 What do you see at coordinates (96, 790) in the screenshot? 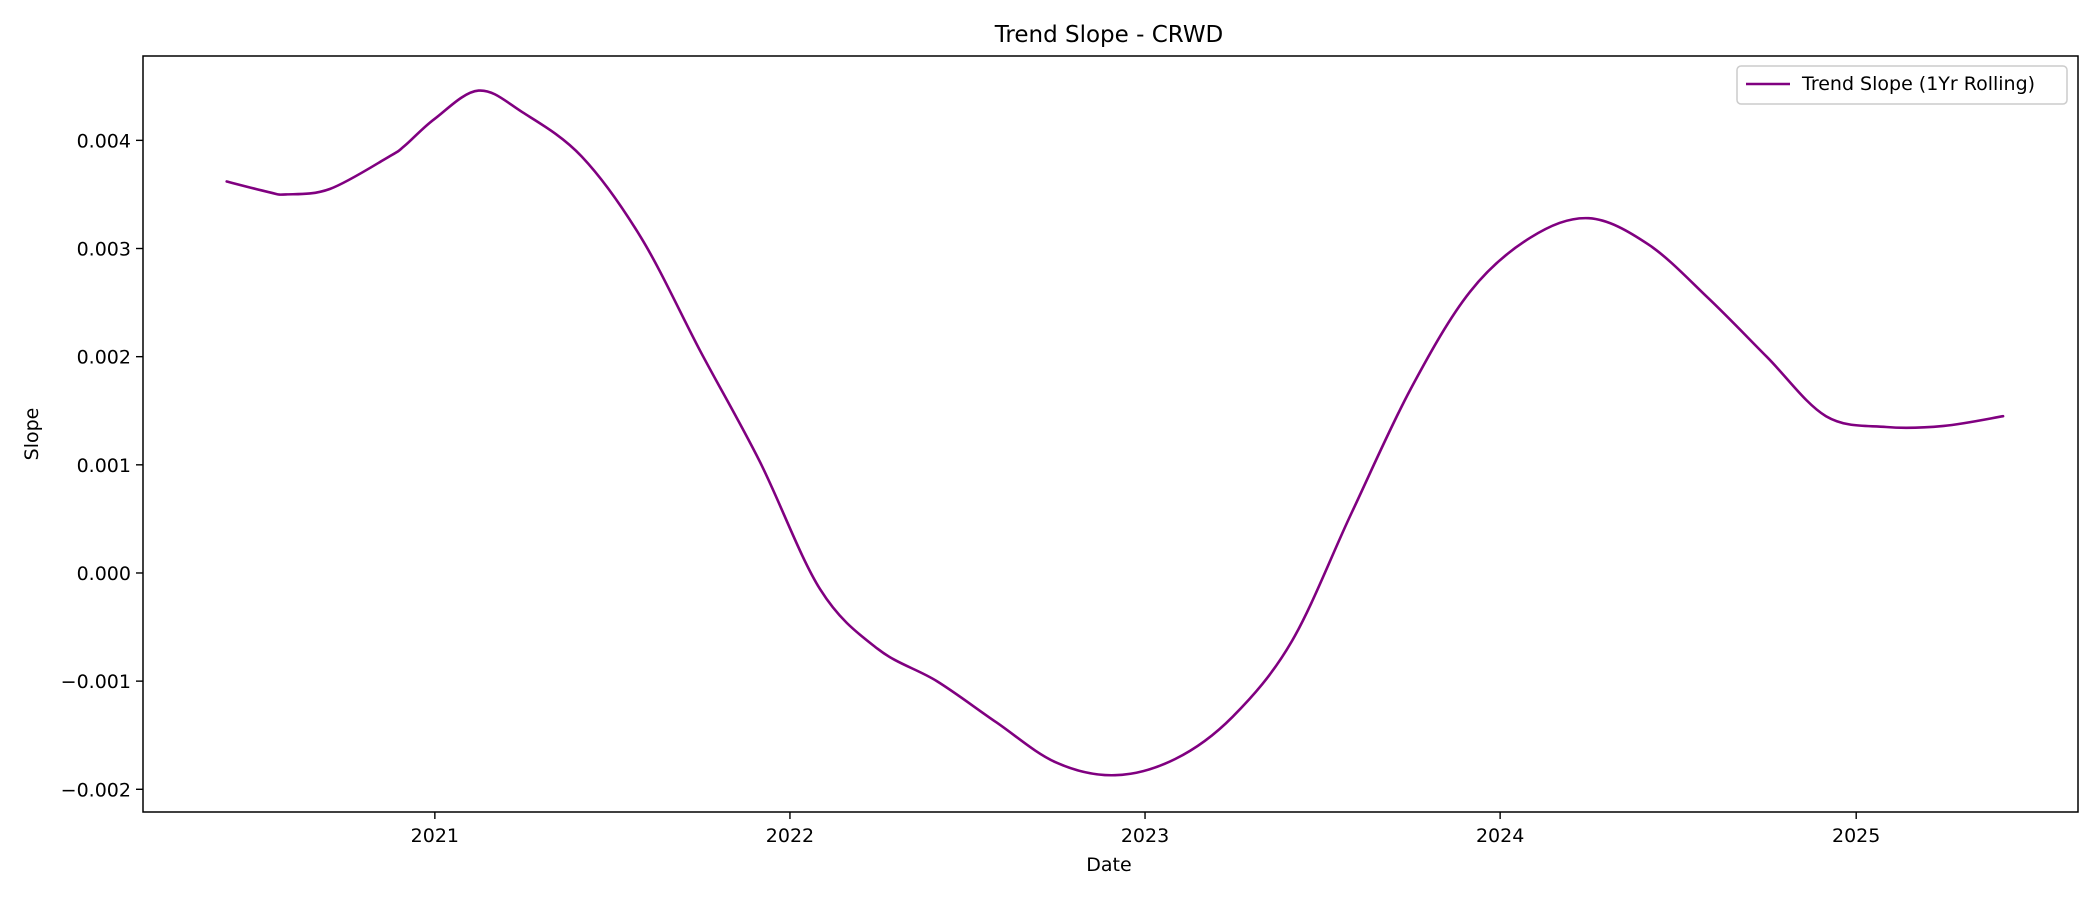
I see `y-tick-label: −0.002` at bounding box center [96, 790].